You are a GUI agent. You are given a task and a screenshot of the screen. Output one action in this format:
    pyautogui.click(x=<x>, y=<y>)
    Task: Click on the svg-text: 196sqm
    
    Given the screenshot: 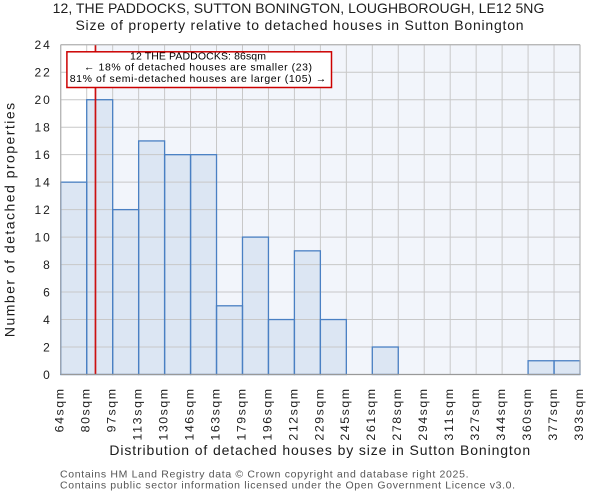 What is the action you would take?
    pyautogui.click(x=267, y=415)
    